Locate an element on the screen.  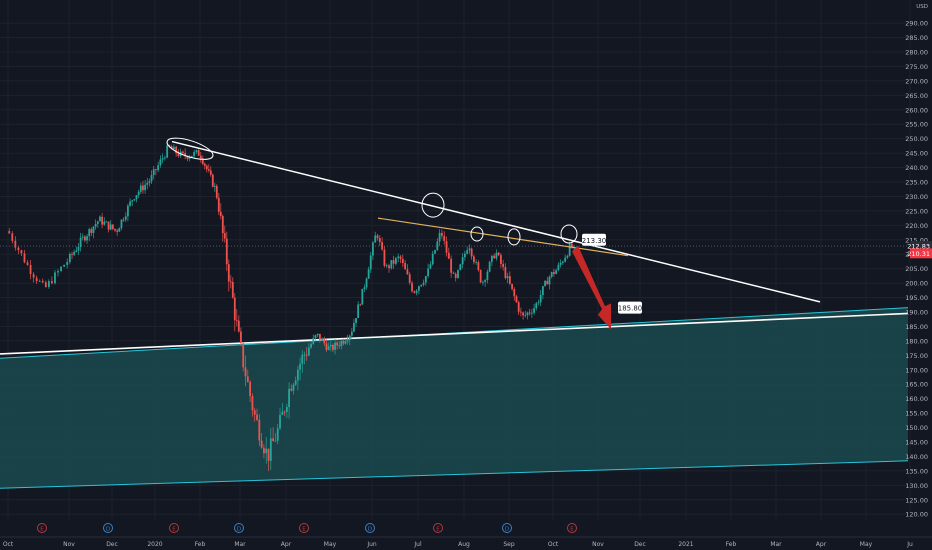
x-tick-label: Aug is located at coordinates (464, 544).